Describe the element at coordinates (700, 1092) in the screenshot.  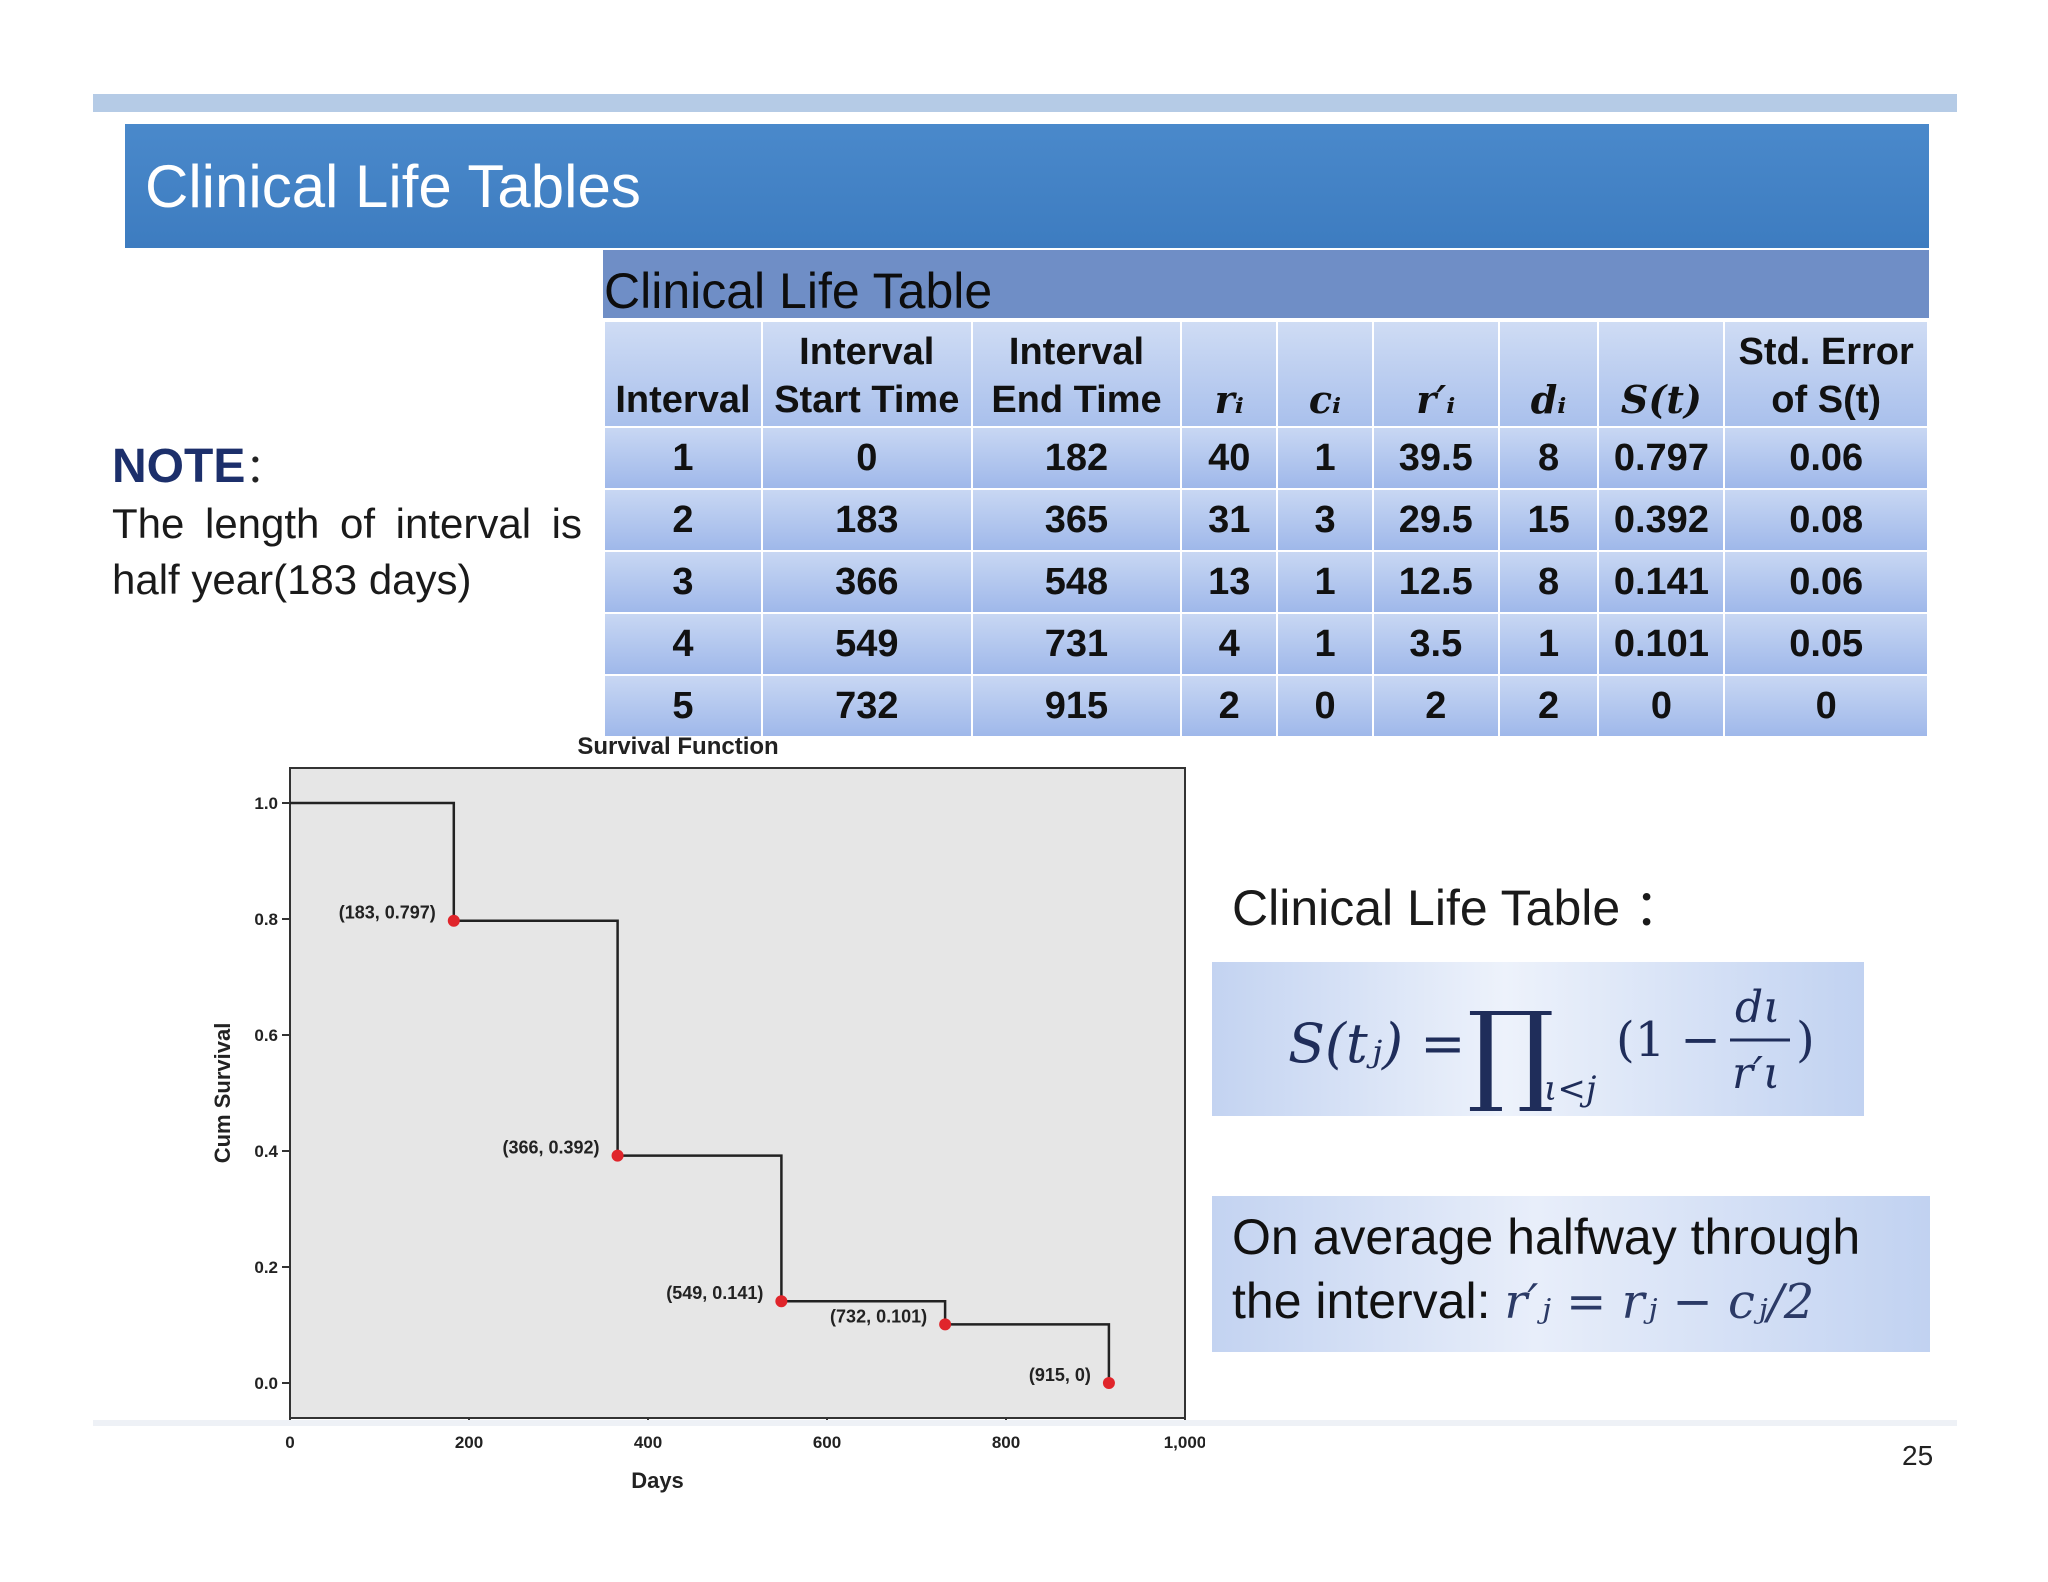
I see `survival-step-line` at that location.